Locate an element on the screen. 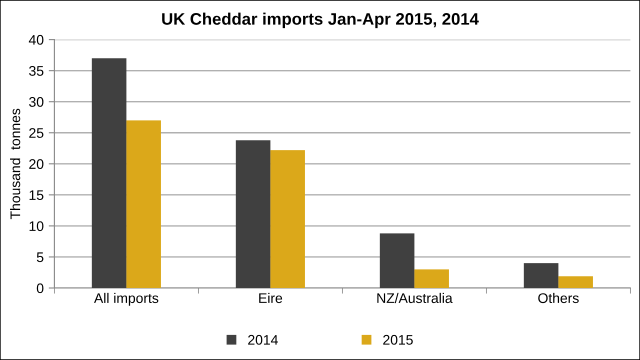 Image resolution: width=640 pixels, height=360 pixels. chart-title: UK Cheddar imports Jan-Apr 2015, 2014 is located at coordinates (320, 20).